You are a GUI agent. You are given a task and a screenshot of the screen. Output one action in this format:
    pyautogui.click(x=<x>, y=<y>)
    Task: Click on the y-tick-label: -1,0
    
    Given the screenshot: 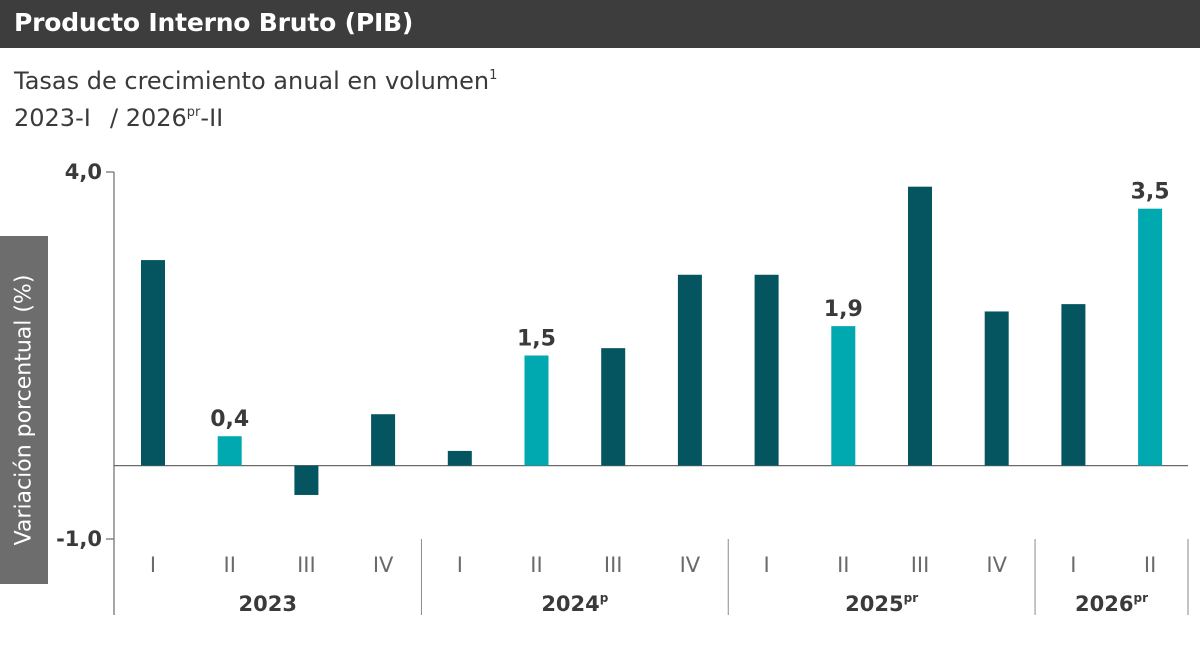 What is the action you would take?
    pyautogui.click(x=79, y=539)
    